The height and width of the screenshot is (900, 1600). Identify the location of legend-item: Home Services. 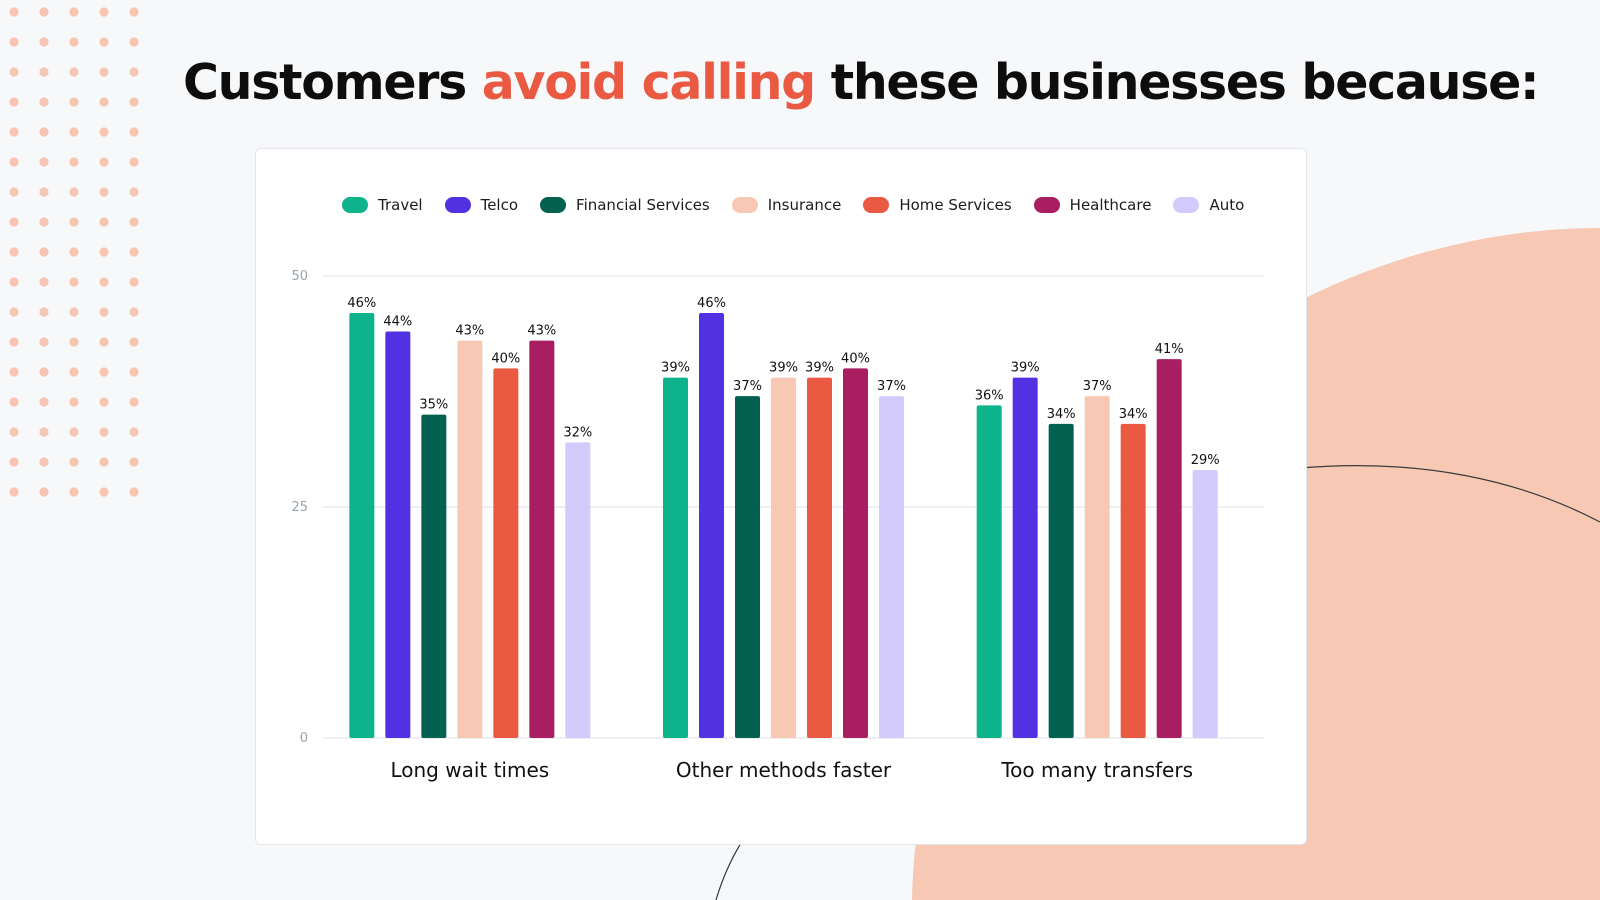
(937, 205).